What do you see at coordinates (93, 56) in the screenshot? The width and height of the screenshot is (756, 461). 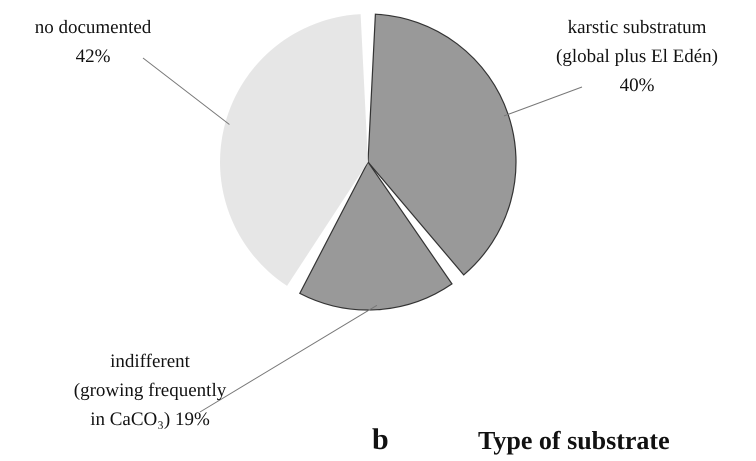 I see `data-label: 42%` at bounding box center [93, 56].